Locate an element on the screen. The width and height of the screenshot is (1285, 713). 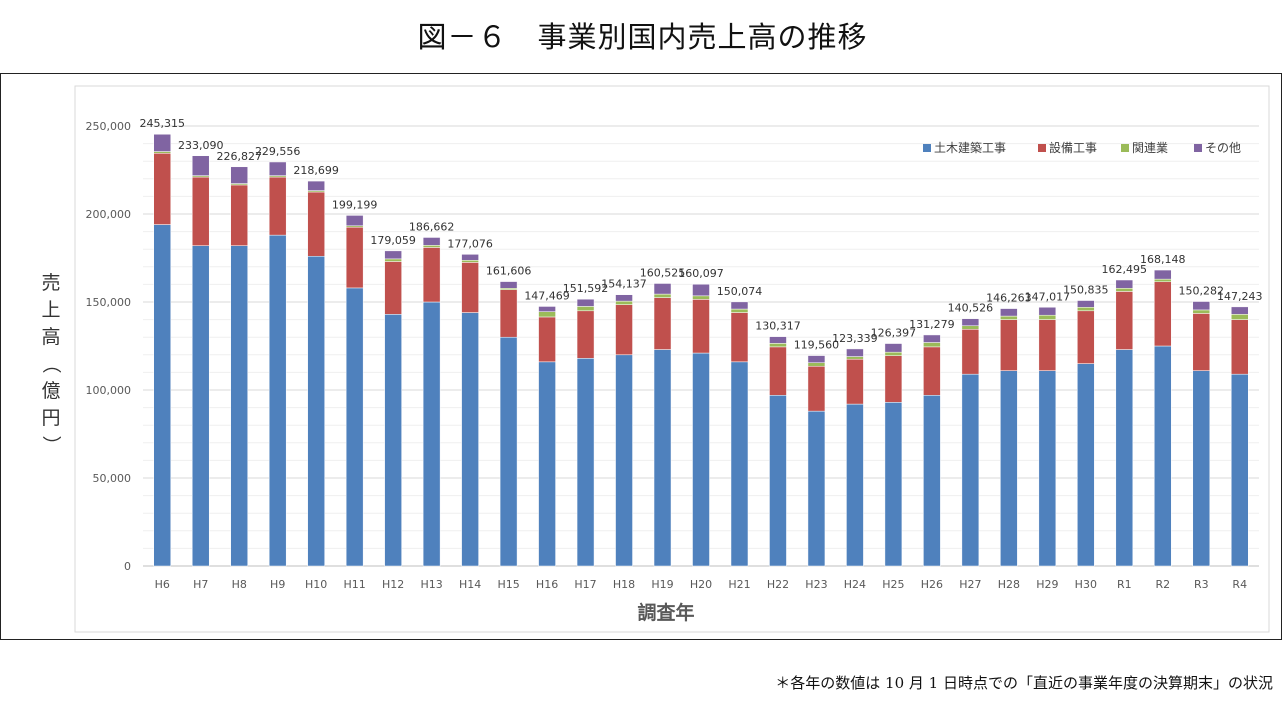
total-label: 123,339 is located at coordinates (855, 338).